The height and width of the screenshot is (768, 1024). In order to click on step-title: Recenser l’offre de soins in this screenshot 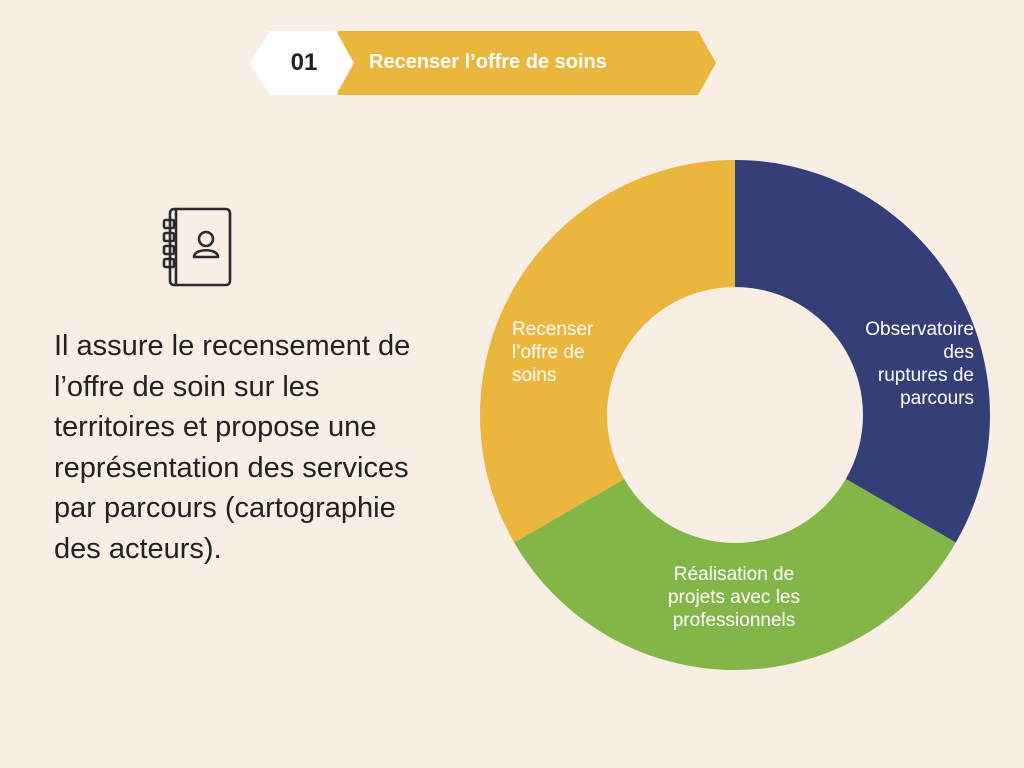, I will do `click(488, 62)`.